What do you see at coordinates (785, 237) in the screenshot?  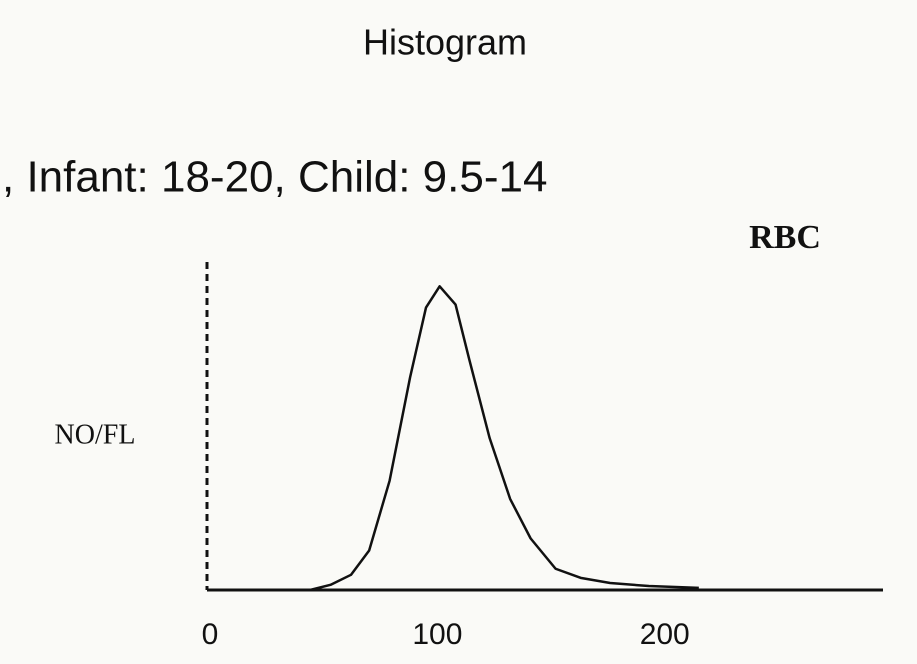 I see `panel-label: RBC` at bounding box center [785, 237].